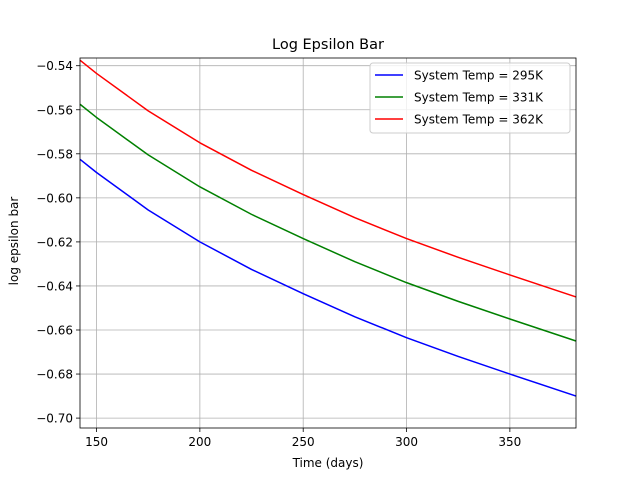 The image size is (640, 480). Describe the element at coordinates (328, 45) in the screenshot. I see `chart-title: Log Epsilon Bar` at that location.